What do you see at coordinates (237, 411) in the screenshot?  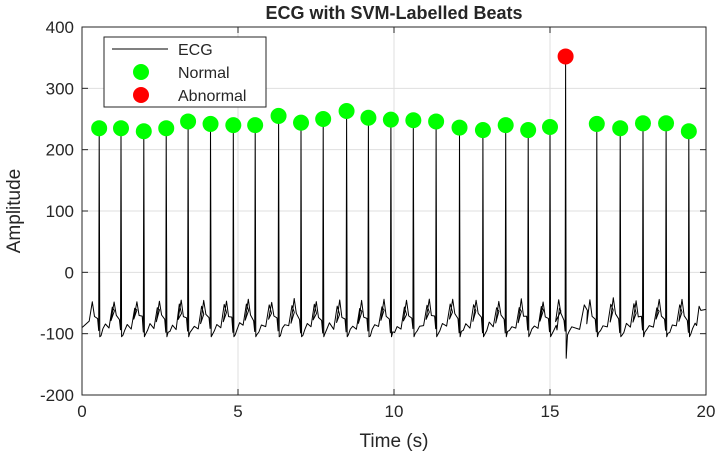 I see `x-tick-label: 5` at bounding box center [237, 411].